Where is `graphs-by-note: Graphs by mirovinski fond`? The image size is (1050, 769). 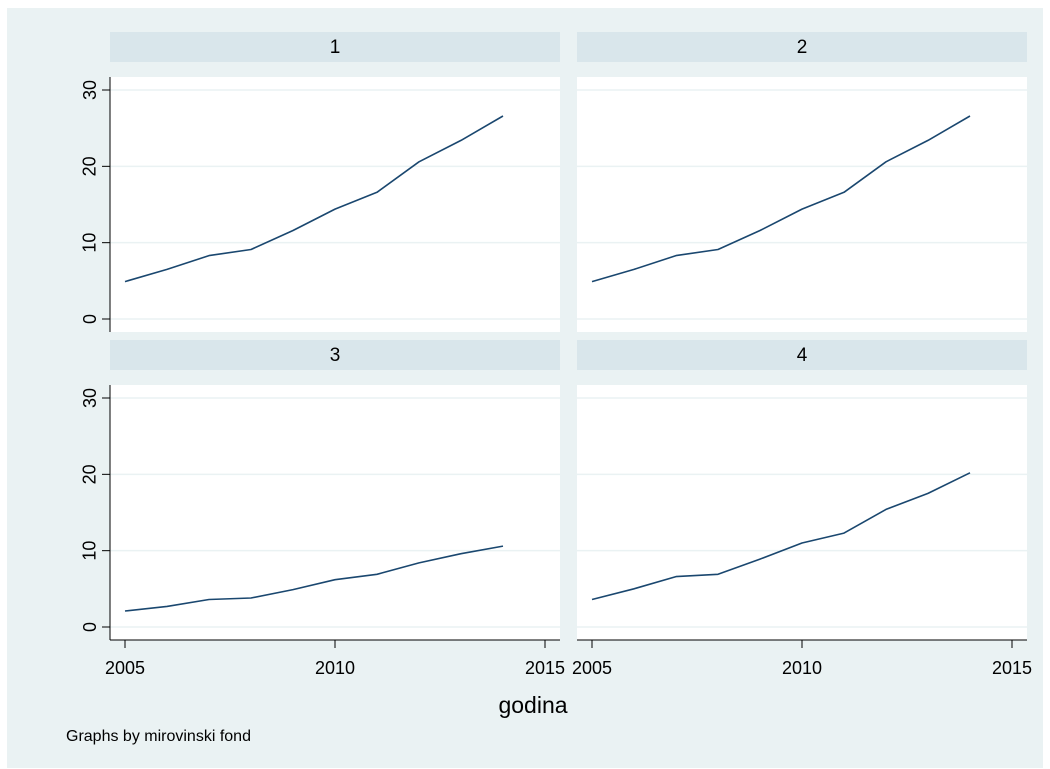 graphs-by-note: Graphs by mirovinski fond is located at coordinates (158, 736).